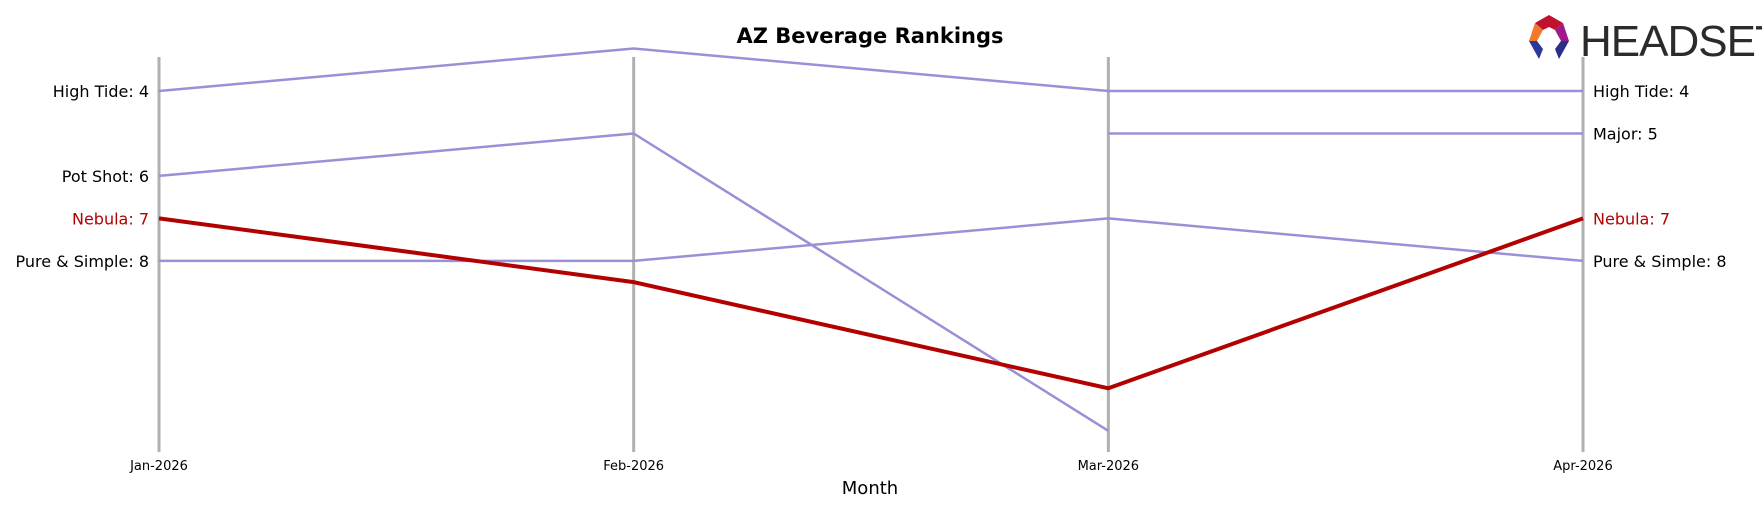 This screenshot has height=507, width=1762. I want to click on x-tick-label: Mar-2026, so click(1108, 466).